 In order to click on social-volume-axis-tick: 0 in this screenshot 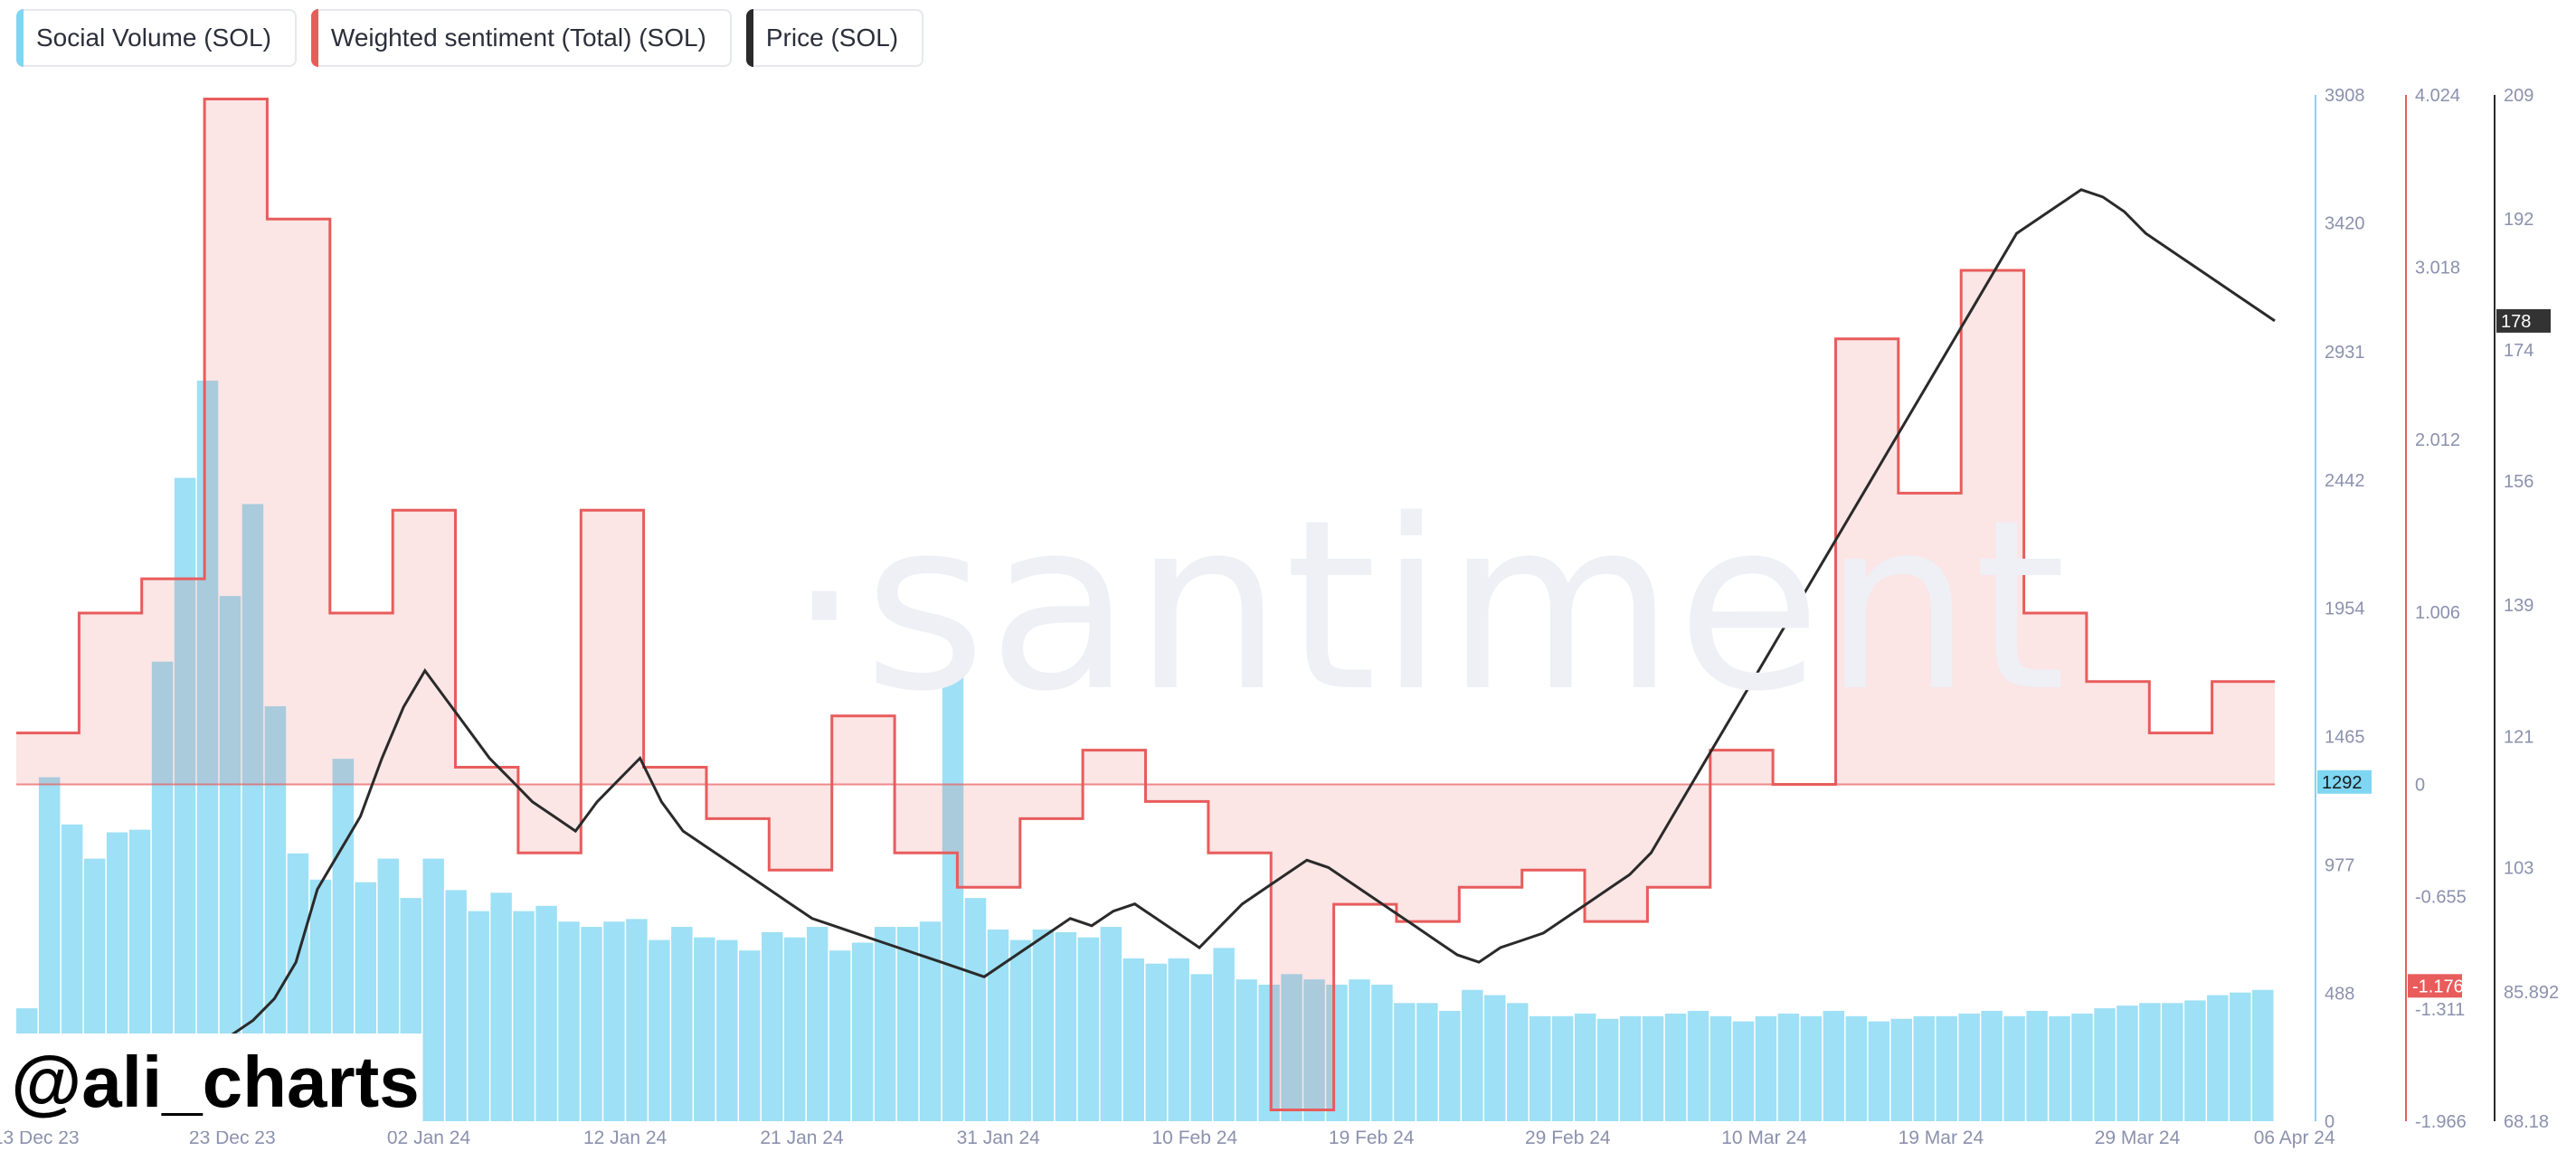, I will do `click(2329, 1122)`.